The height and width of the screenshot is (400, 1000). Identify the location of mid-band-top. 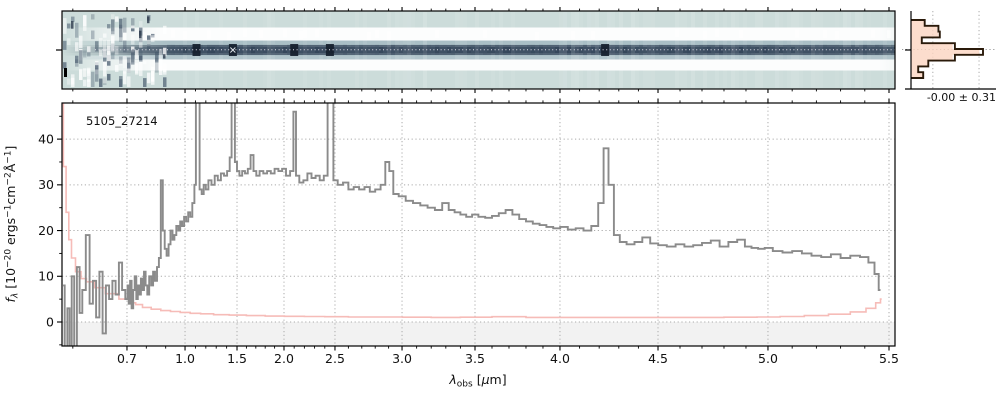
(478, 42).